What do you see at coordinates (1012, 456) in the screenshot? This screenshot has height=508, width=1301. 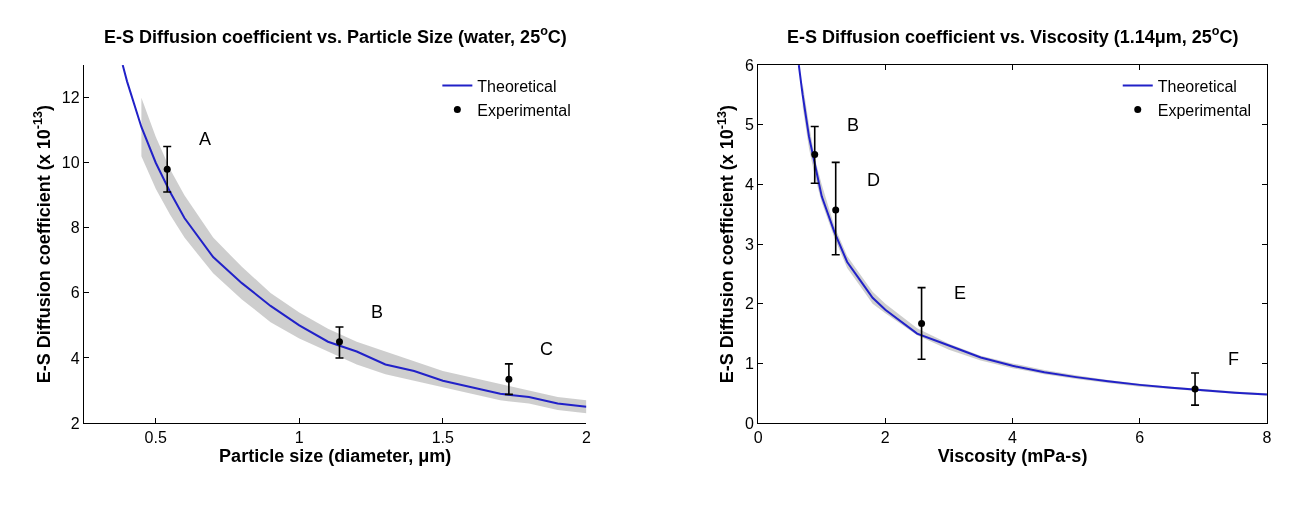 I see `x-axis-title: Viscosity (mPa-s)` at bounding box center [1012, 456].